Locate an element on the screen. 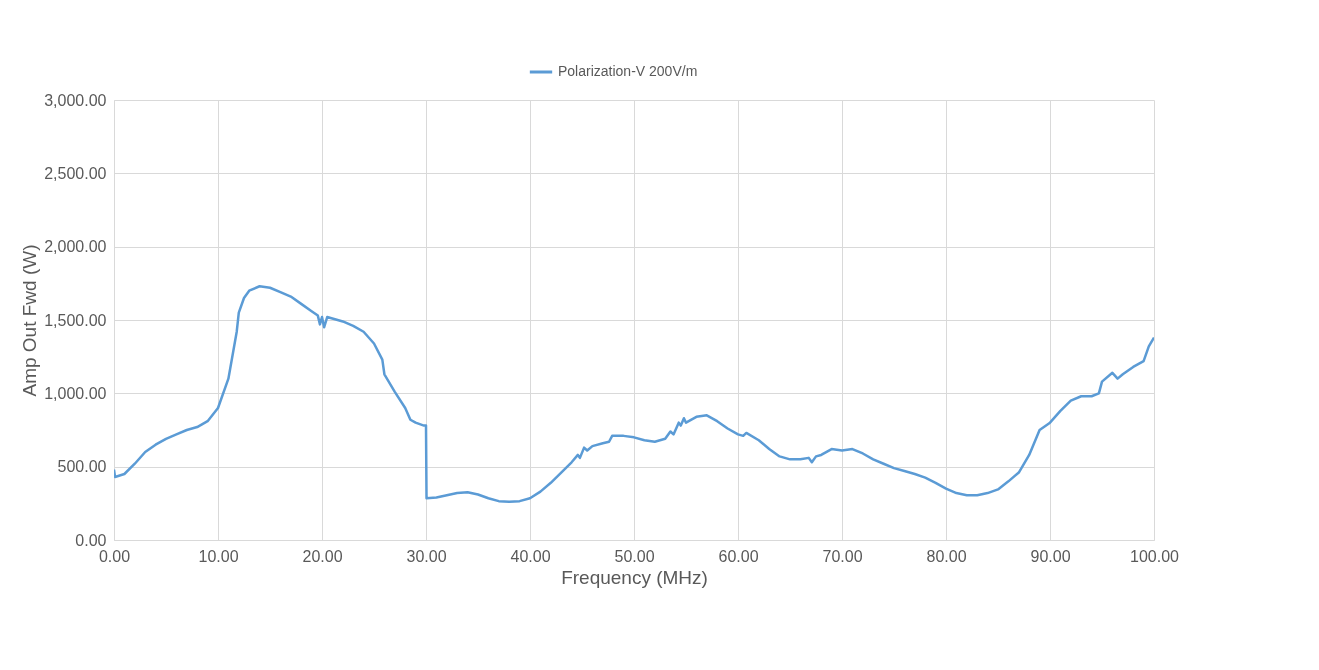 This screenshot has height=670, width=1319. x-tick-label: 80.00 is located at coordinates (946, 556).